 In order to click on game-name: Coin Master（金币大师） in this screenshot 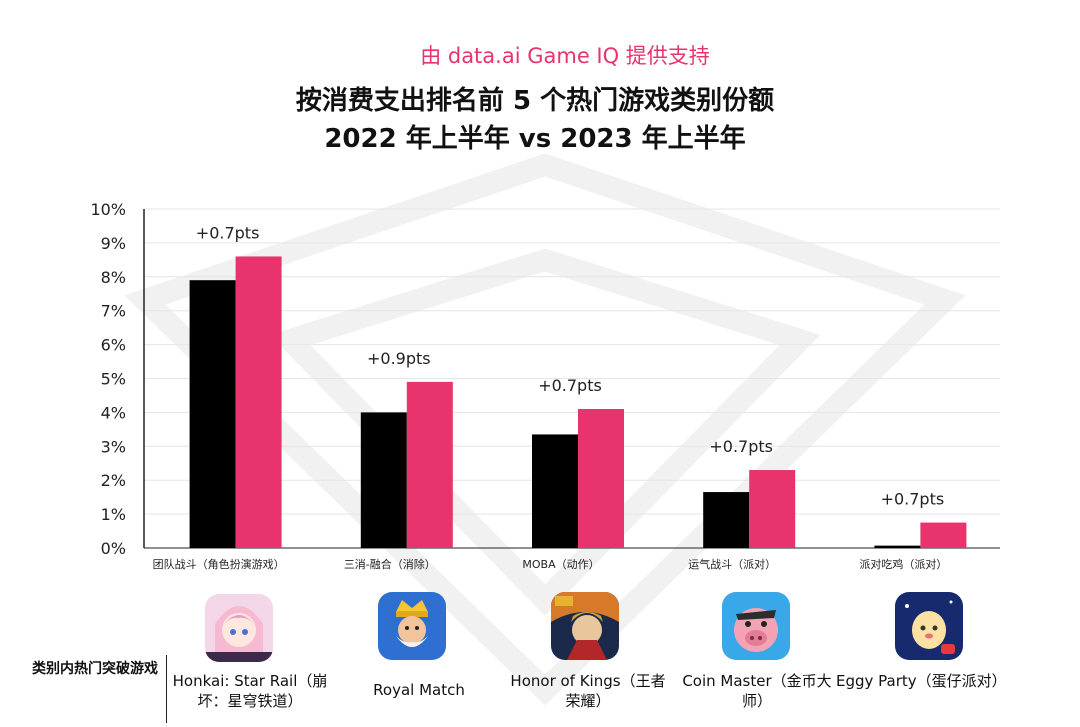, I will do `click(757, 691)`.